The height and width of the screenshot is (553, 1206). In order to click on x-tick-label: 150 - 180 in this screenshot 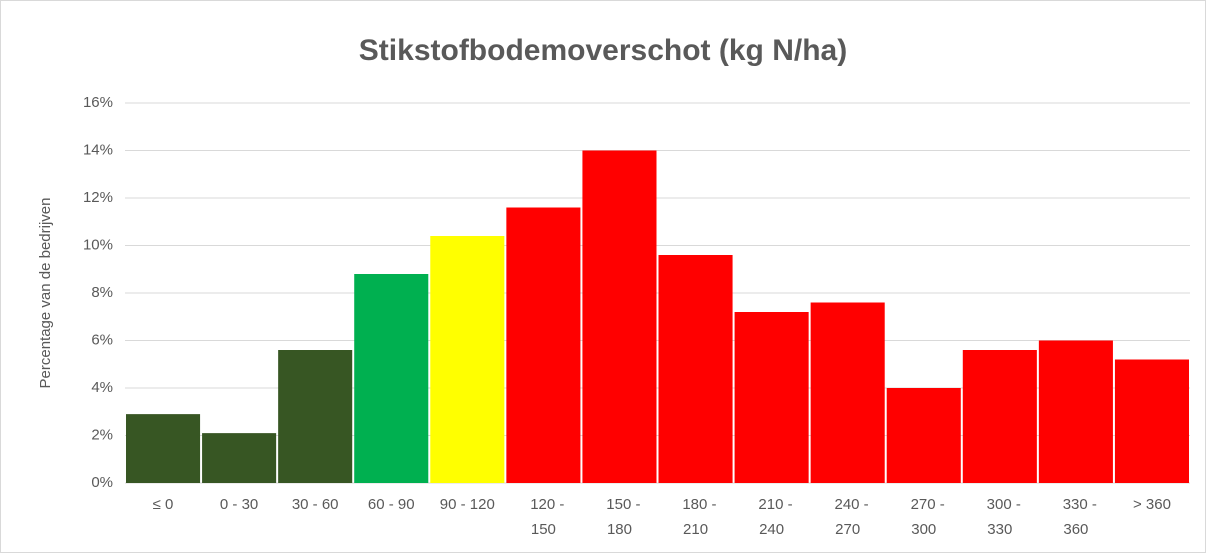, I will do `click(625, 517)`.